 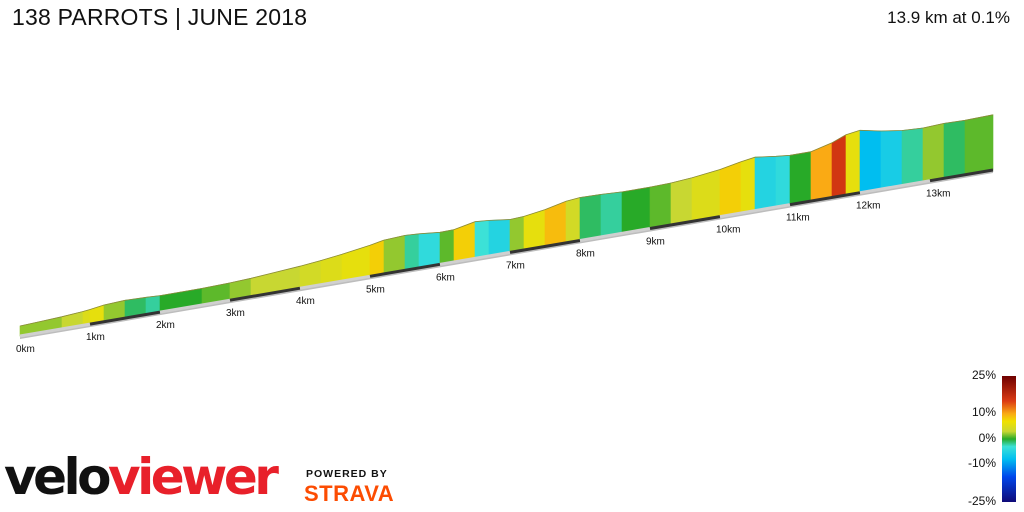 What do you see at coordinates (983, 412) in the screenshot?
I see `legend-tick-label: 10%` at bounding box center [983, 412].